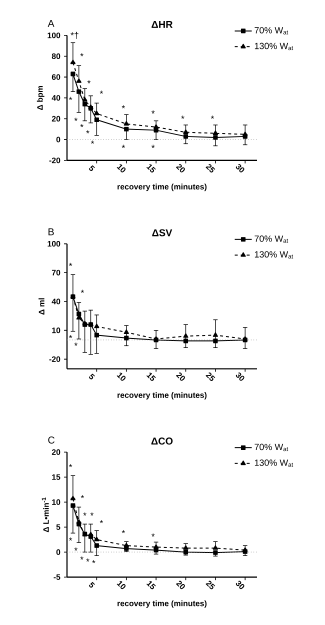  Describe the element at coordinates (74, 35) in the screenshot. I see `annotation: *†` at that location.